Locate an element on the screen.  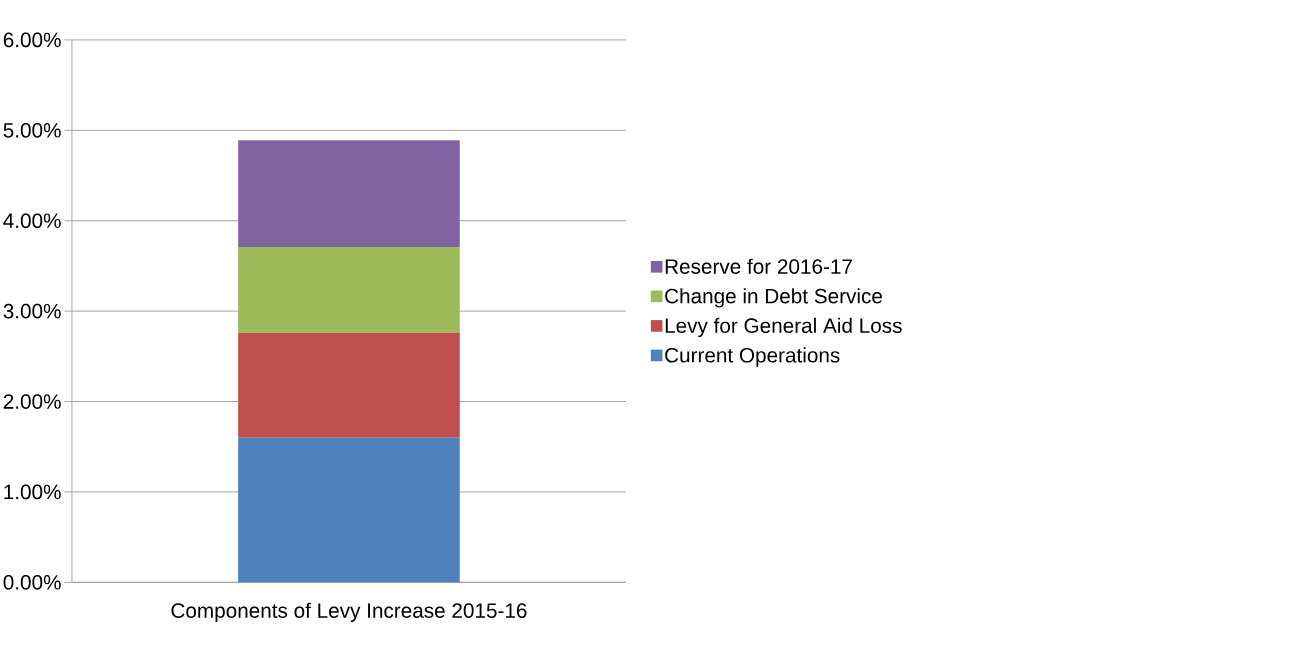
y-tick-label: 1.00% is located at coordinates (32, 492).